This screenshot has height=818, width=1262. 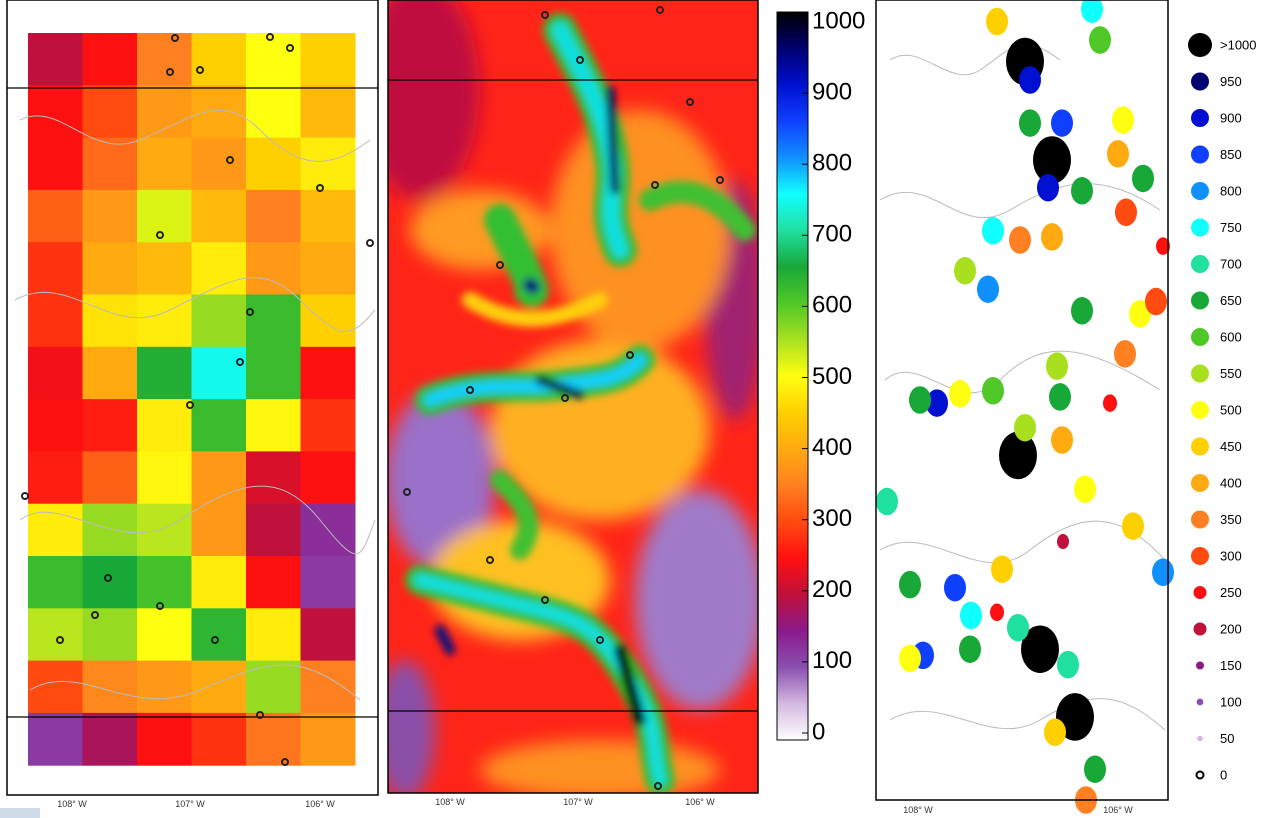 I want to click on x-axis-label: 107° W, so click(x=578, y=802).